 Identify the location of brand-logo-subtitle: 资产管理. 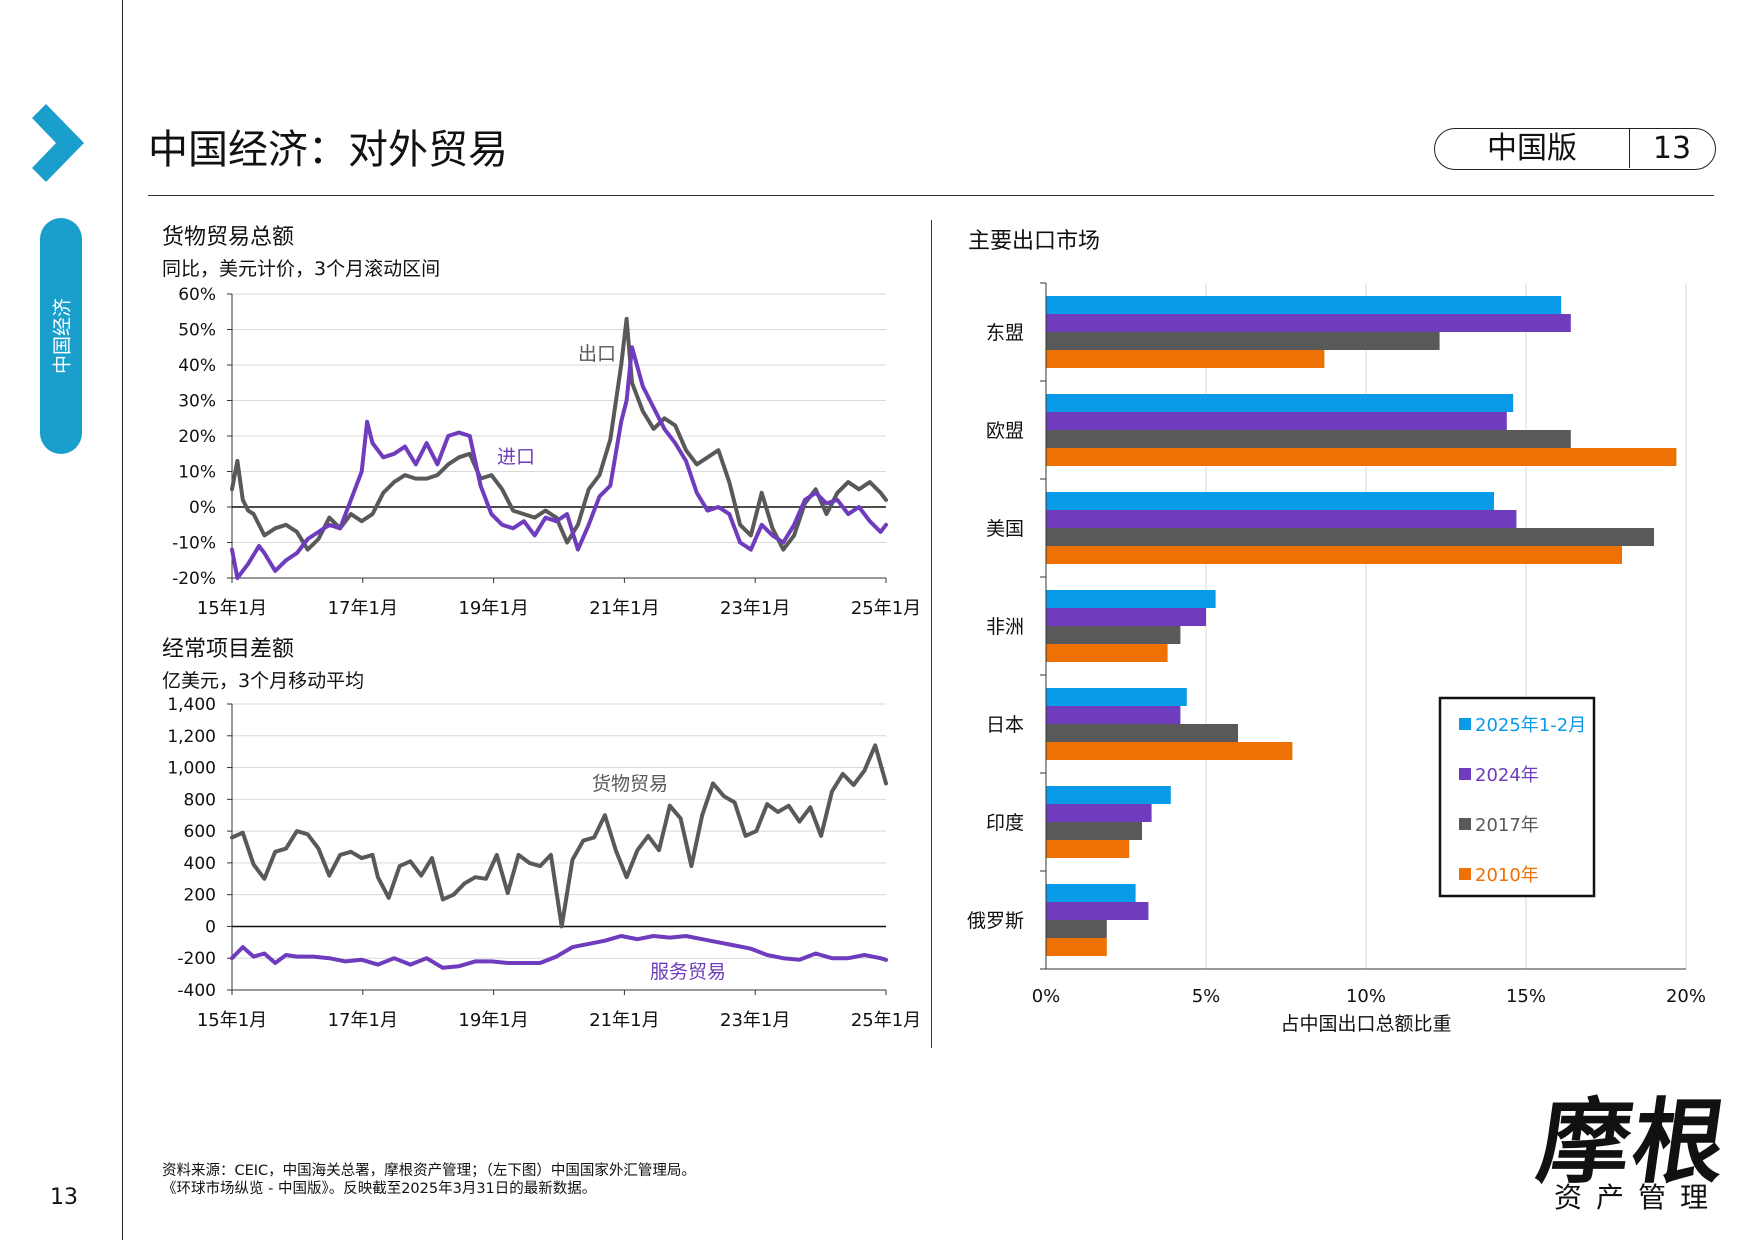
(1638, 1197).